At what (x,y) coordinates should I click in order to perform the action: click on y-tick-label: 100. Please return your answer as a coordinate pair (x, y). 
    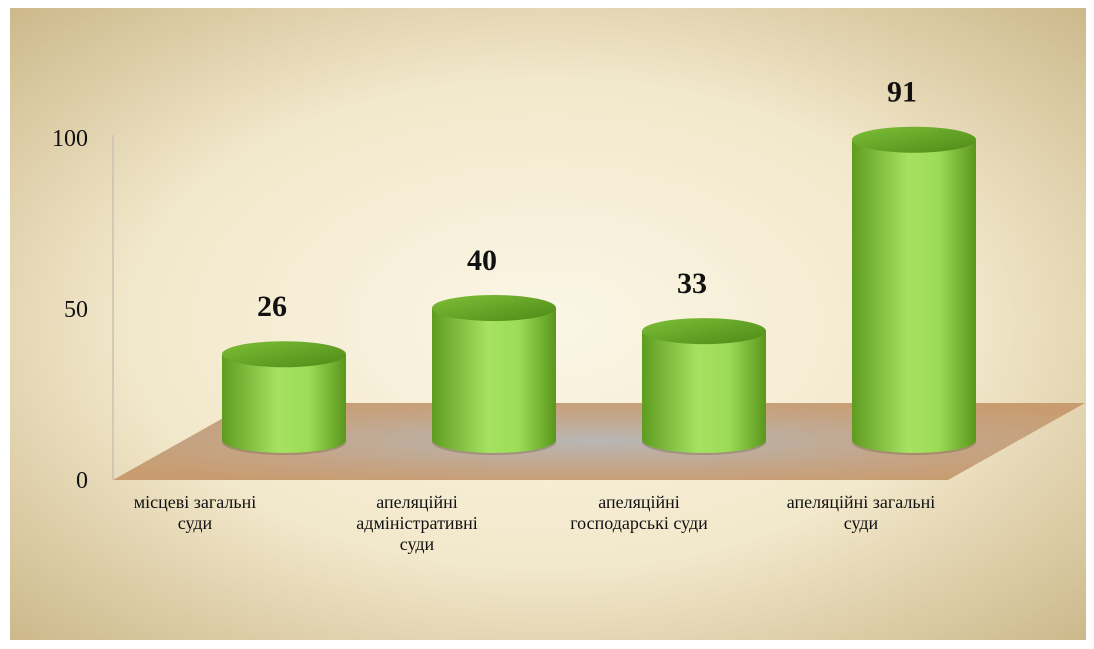
    Looking at the image, I should click on (70, 139).